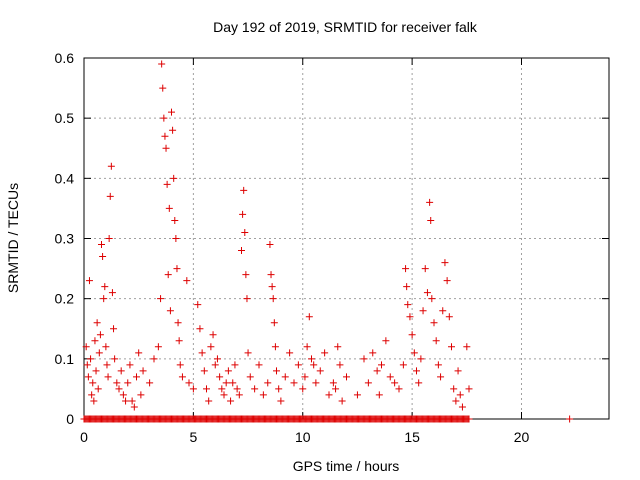 The height and width of the screenshot is (480, 640). Describe the element at coordinates (70, 419) in the screenshot. I see `y-tick-label: 0` at that location.